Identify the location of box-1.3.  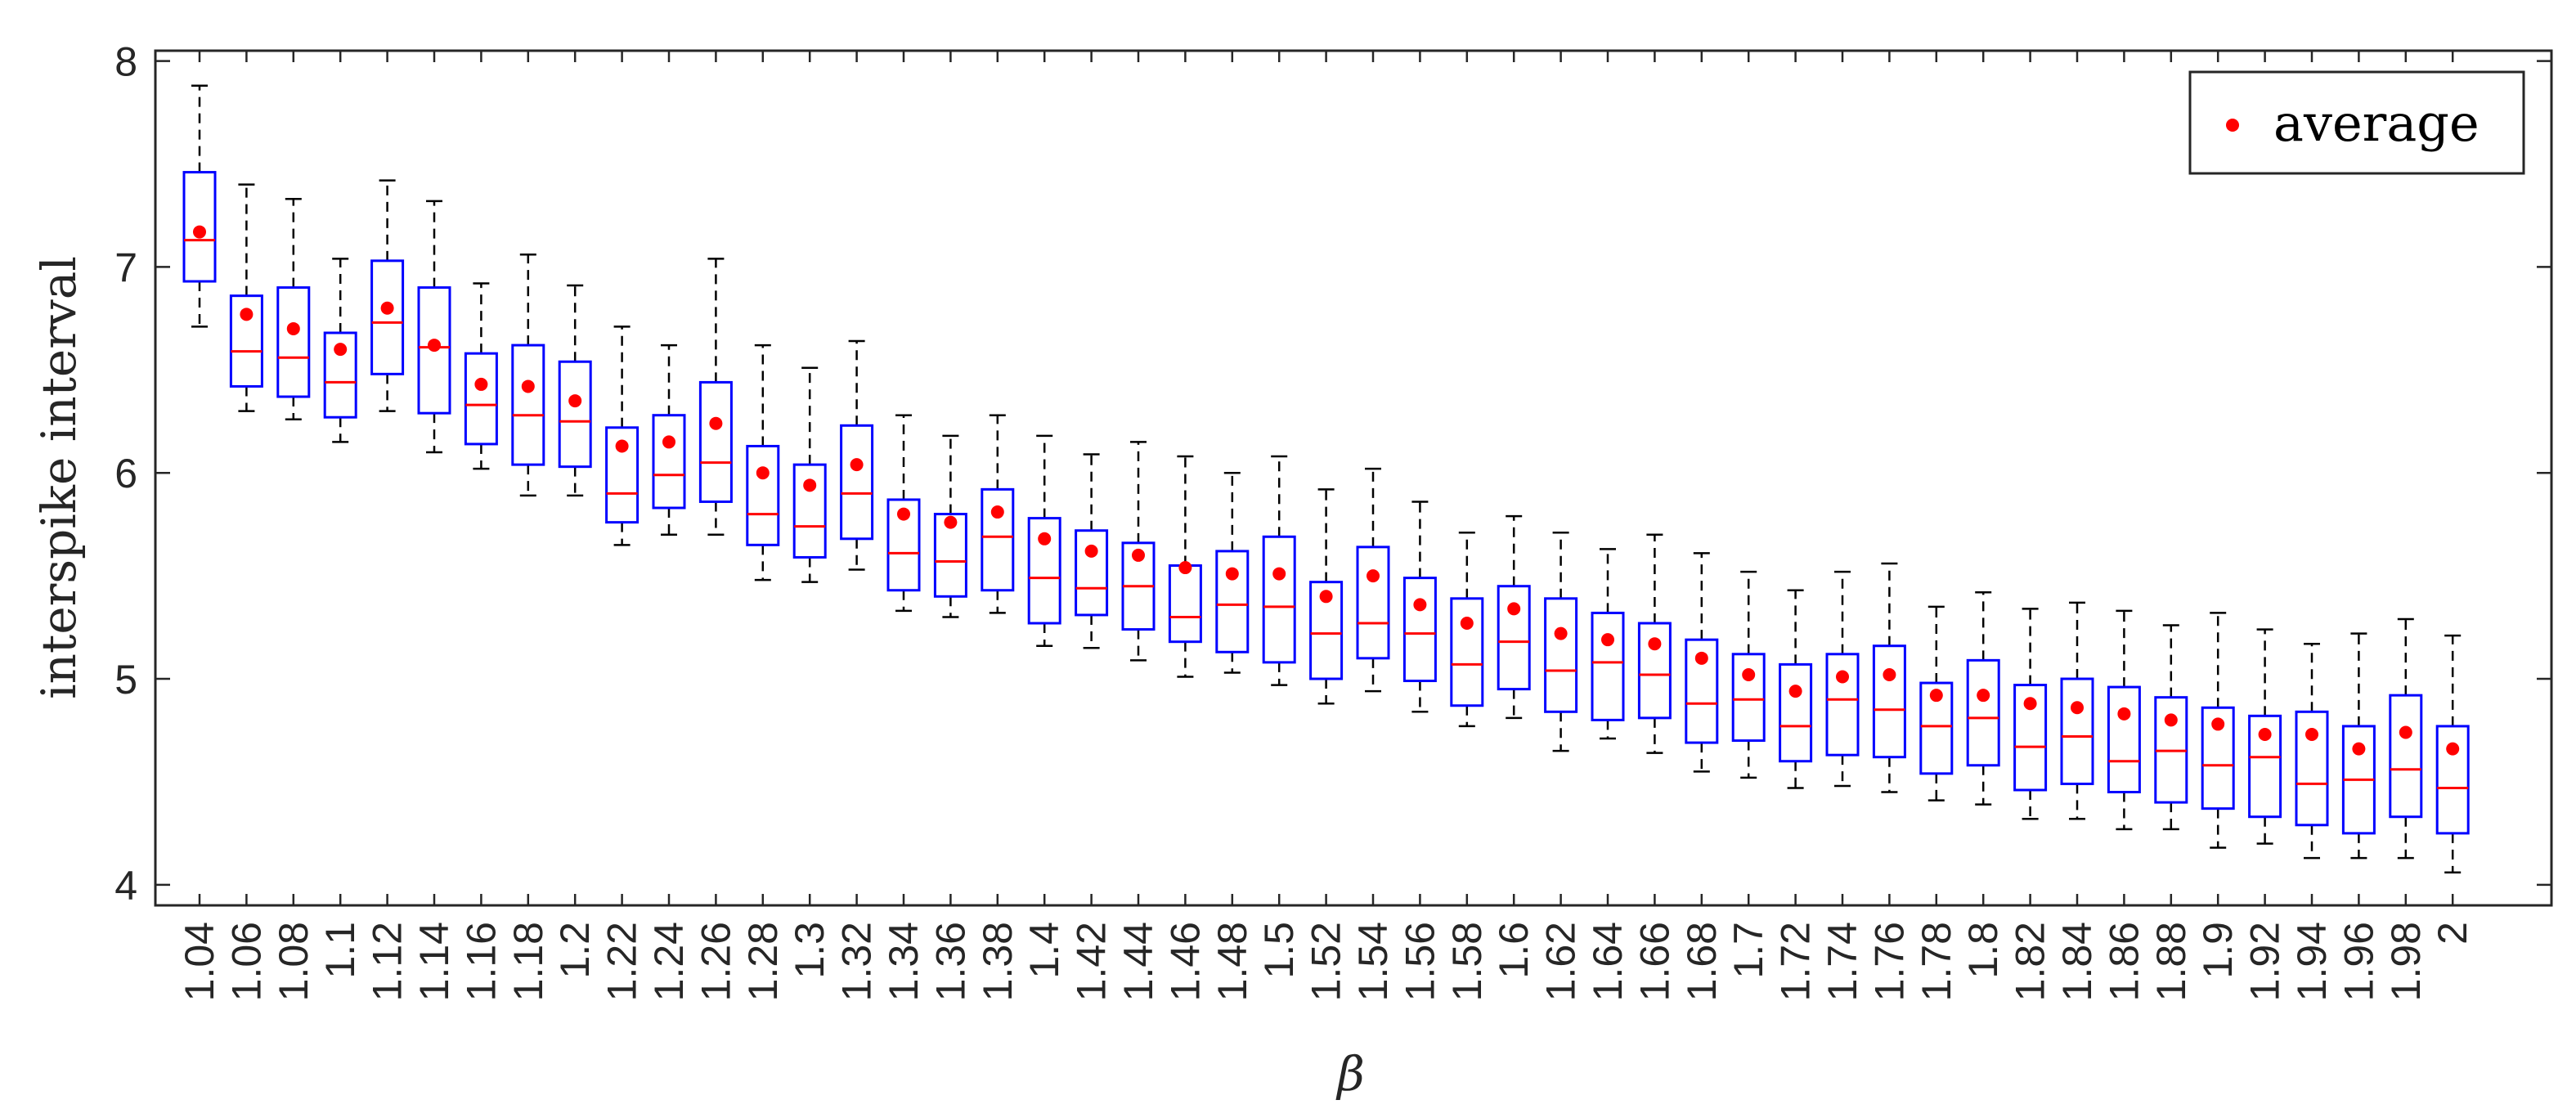
(810, 474).